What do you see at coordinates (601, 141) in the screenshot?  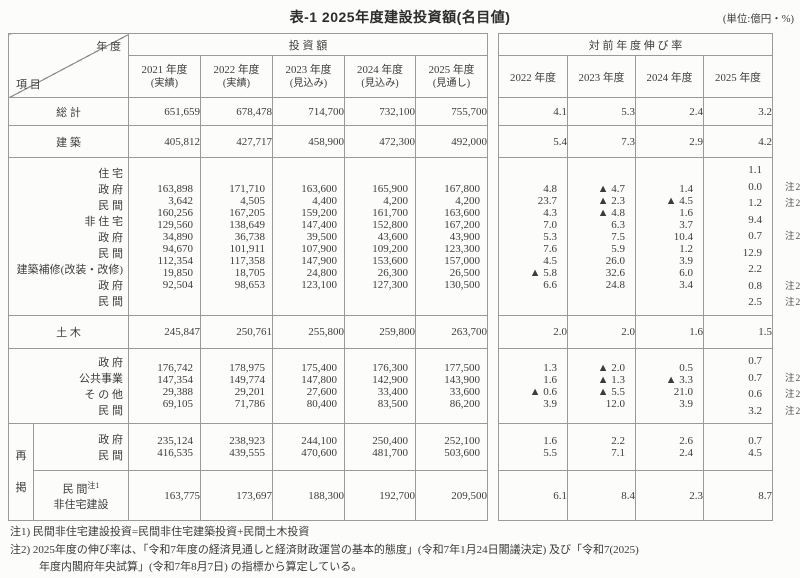 I see `growth-cell: 7.3` at bounding box center [601, 141].